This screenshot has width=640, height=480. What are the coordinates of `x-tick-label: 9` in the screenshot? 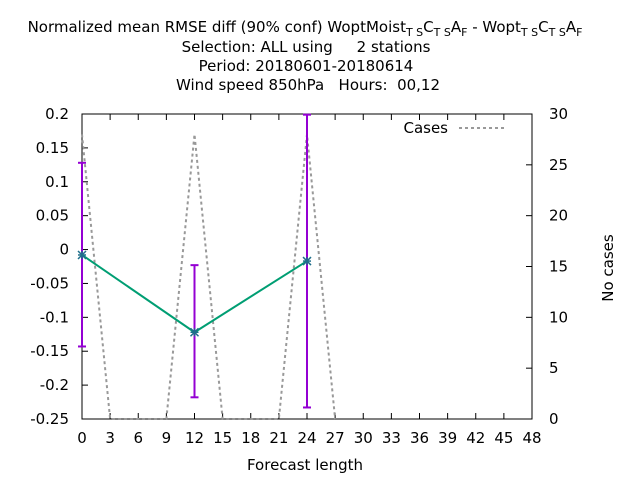 It's located at (167, 438).